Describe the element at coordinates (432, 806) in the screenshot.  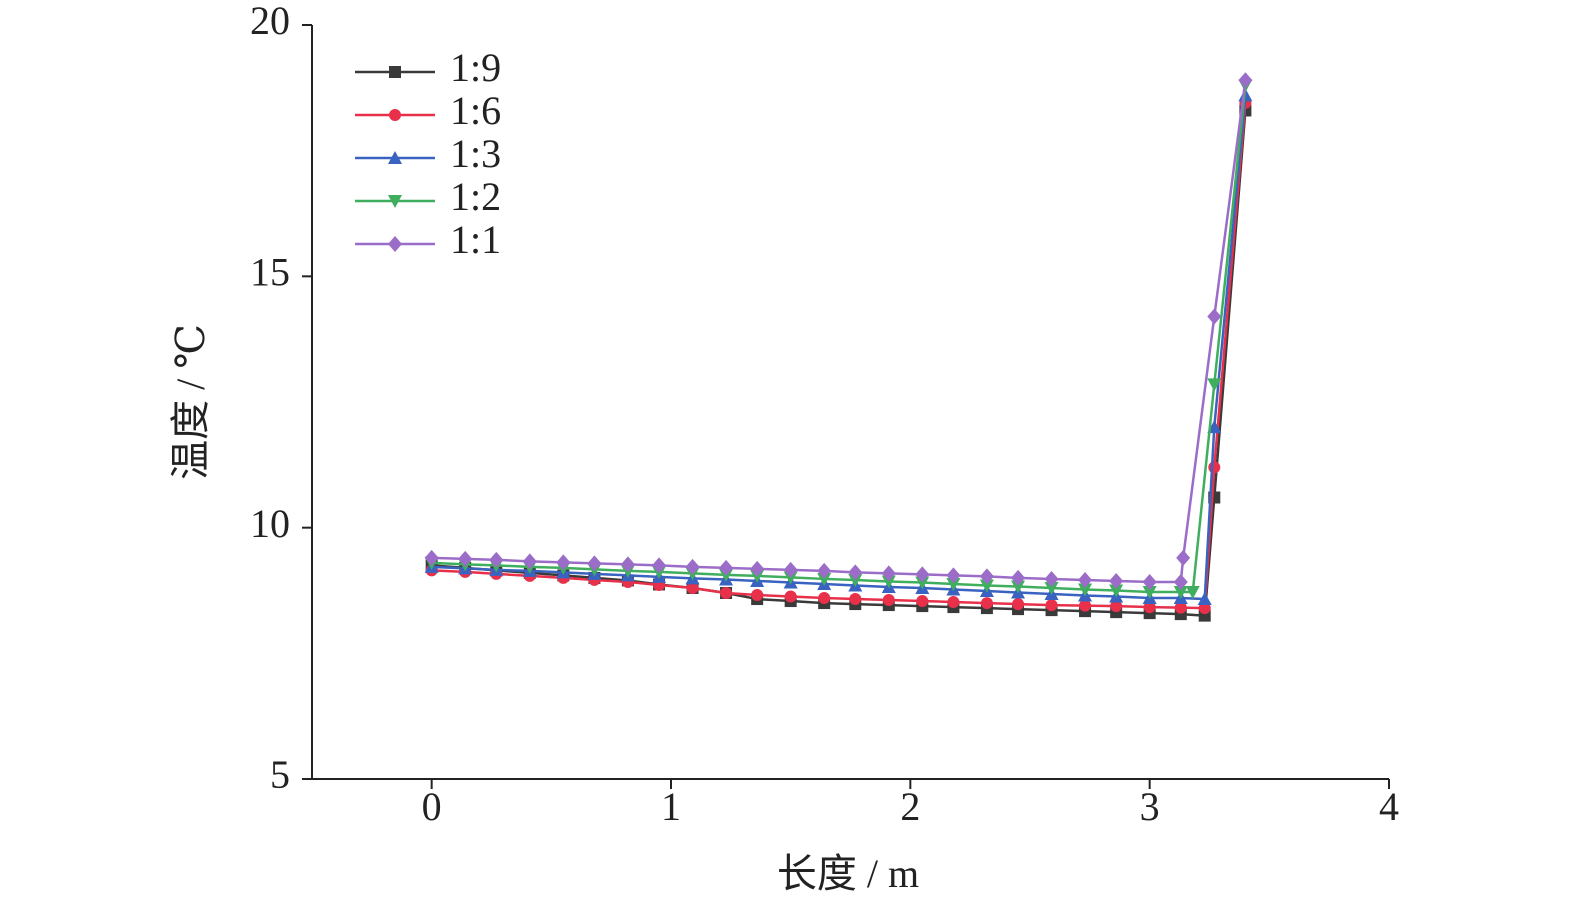
I see `x-tick-label: 0` at that location.